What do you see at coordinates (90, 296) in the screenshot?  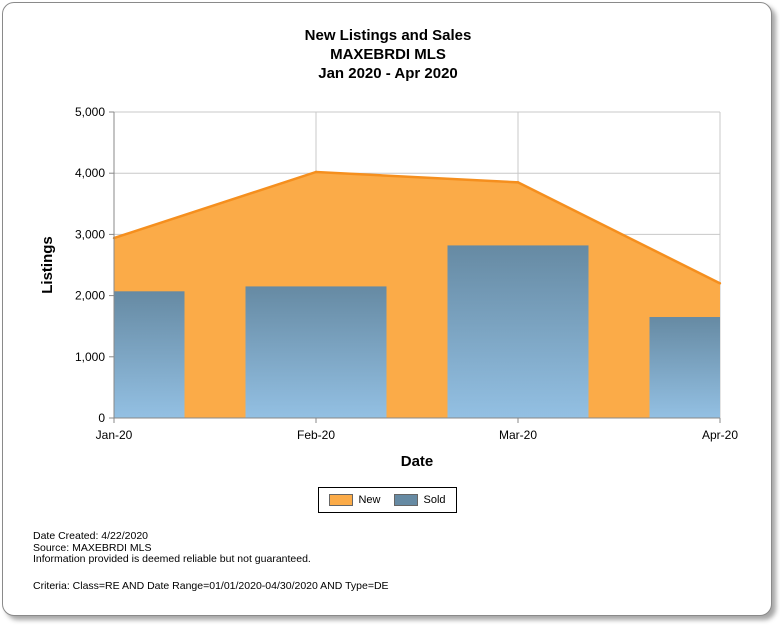 I see `y-tick-label: 2,000` at bounding box center [90, 296].